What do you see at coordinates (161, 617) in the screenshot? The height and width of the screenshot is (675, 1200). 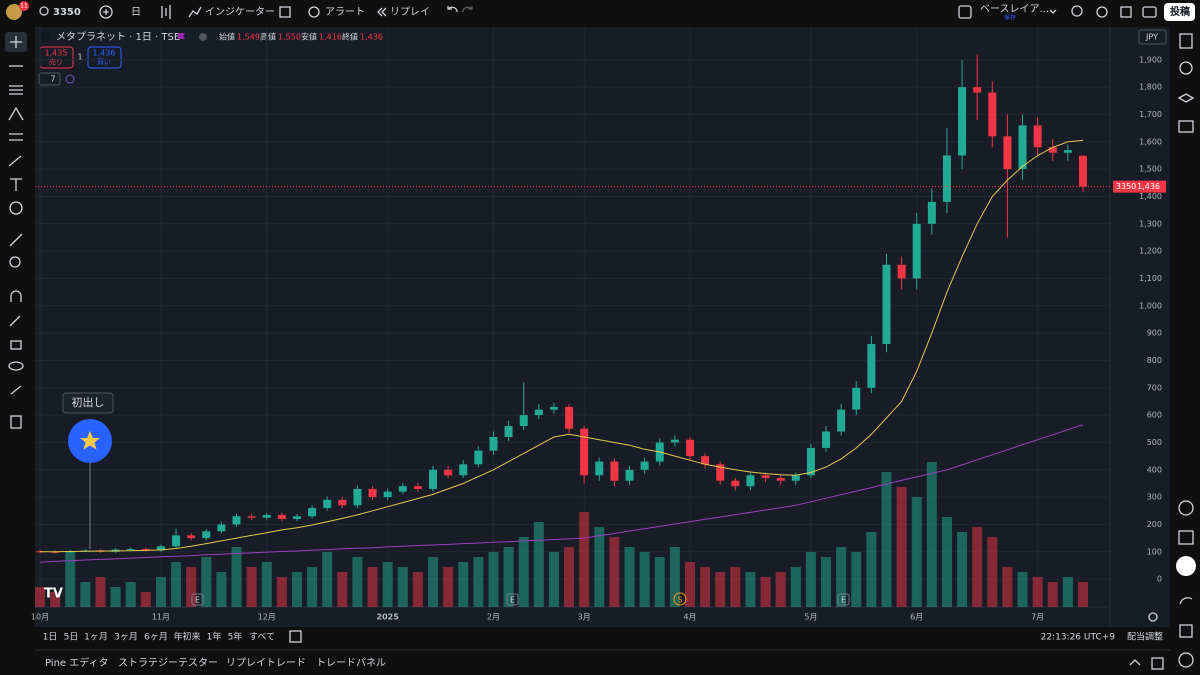 I see `x-tick-label: 11月` at bounding box center [161, 617].